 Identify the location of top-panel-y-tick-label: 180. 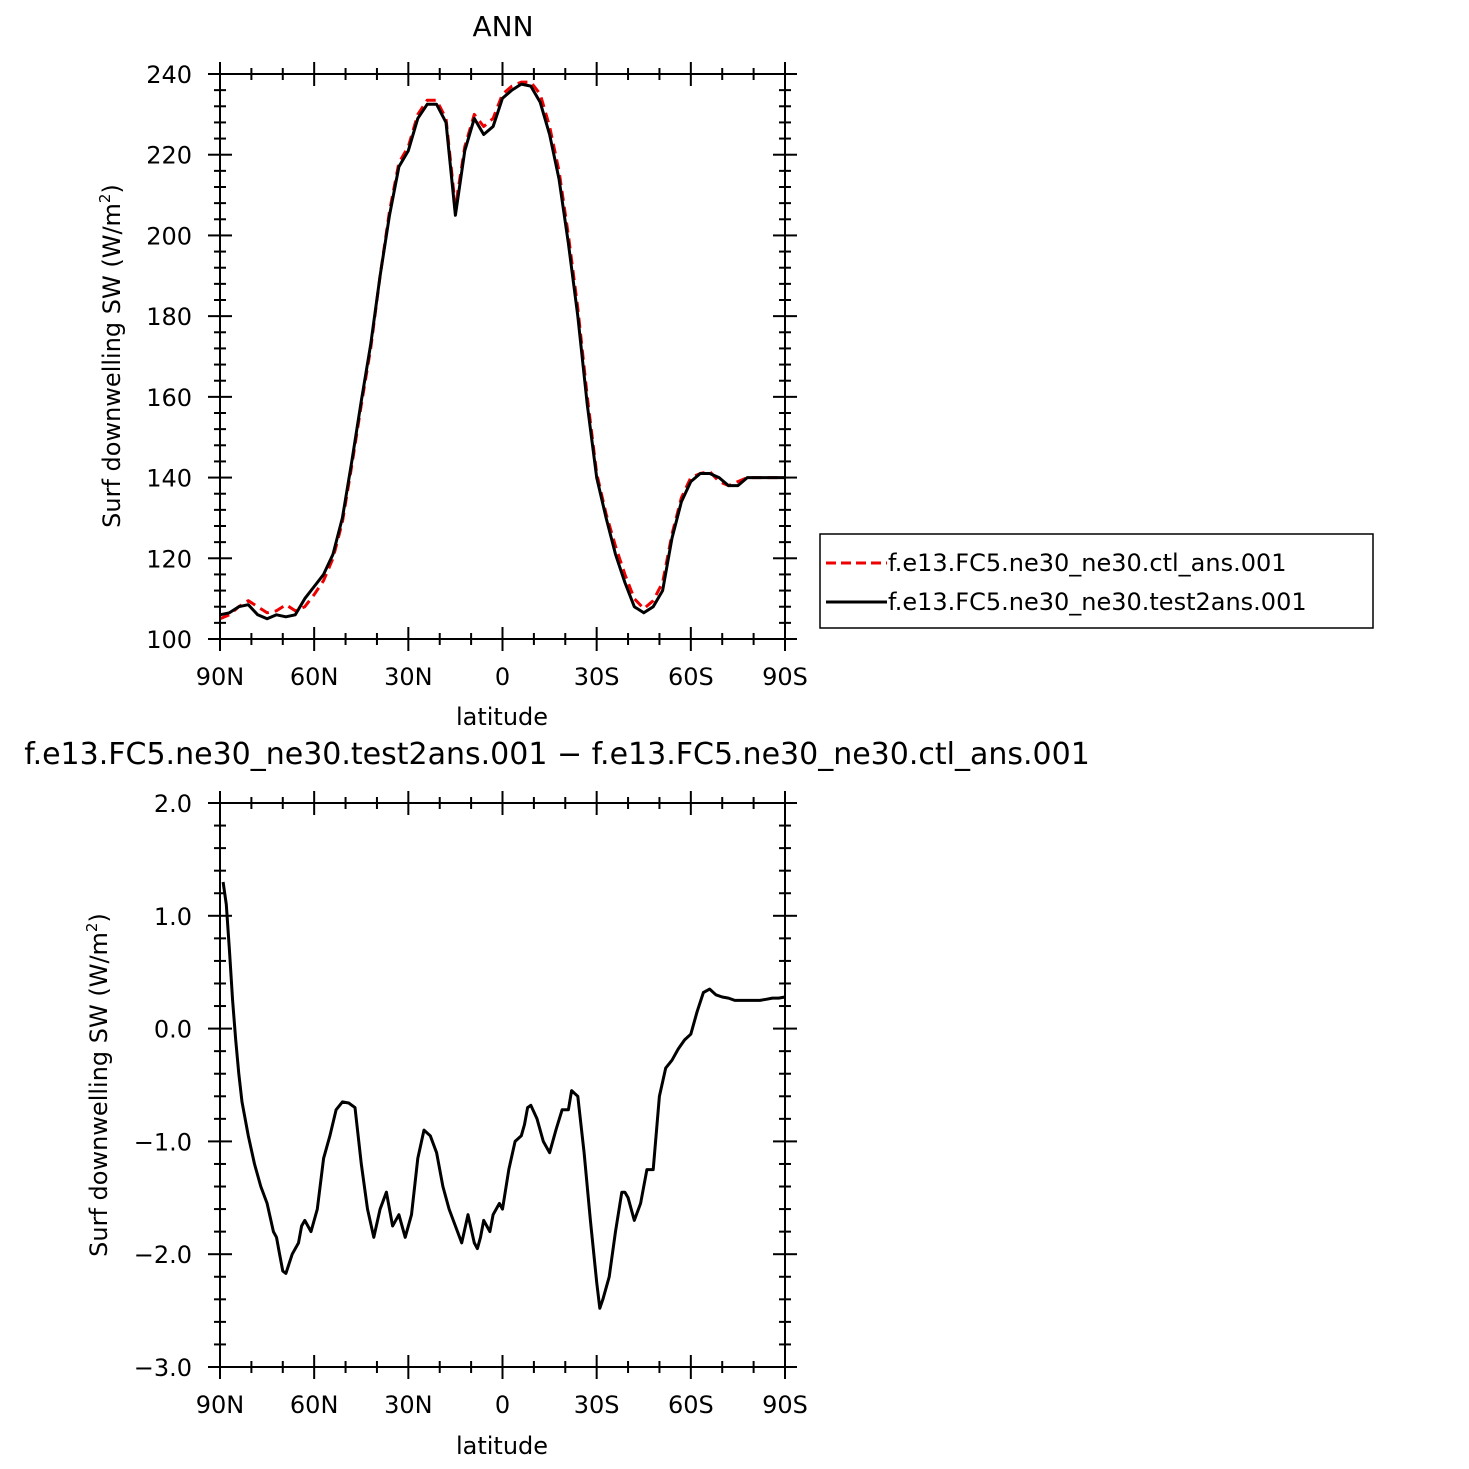
(169, 317).